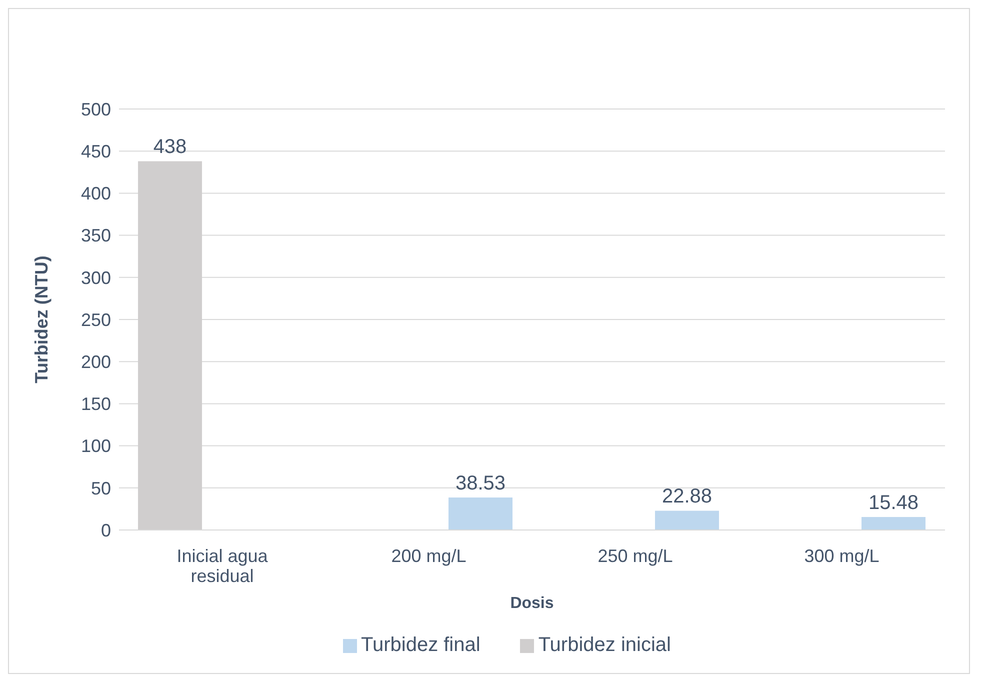  Describe the element at coordinates (604, 645) in the screenshot. I see `legend-label: Turbidez inicial` at that location.